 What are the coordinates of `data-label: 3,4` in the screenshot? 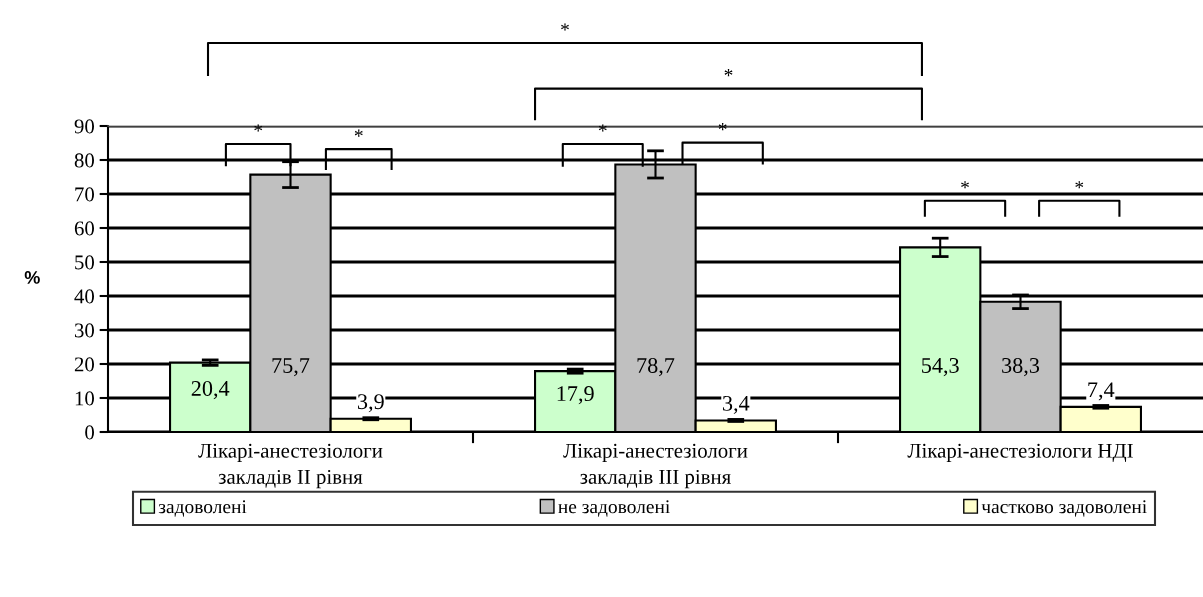 It's located at (736, 405).